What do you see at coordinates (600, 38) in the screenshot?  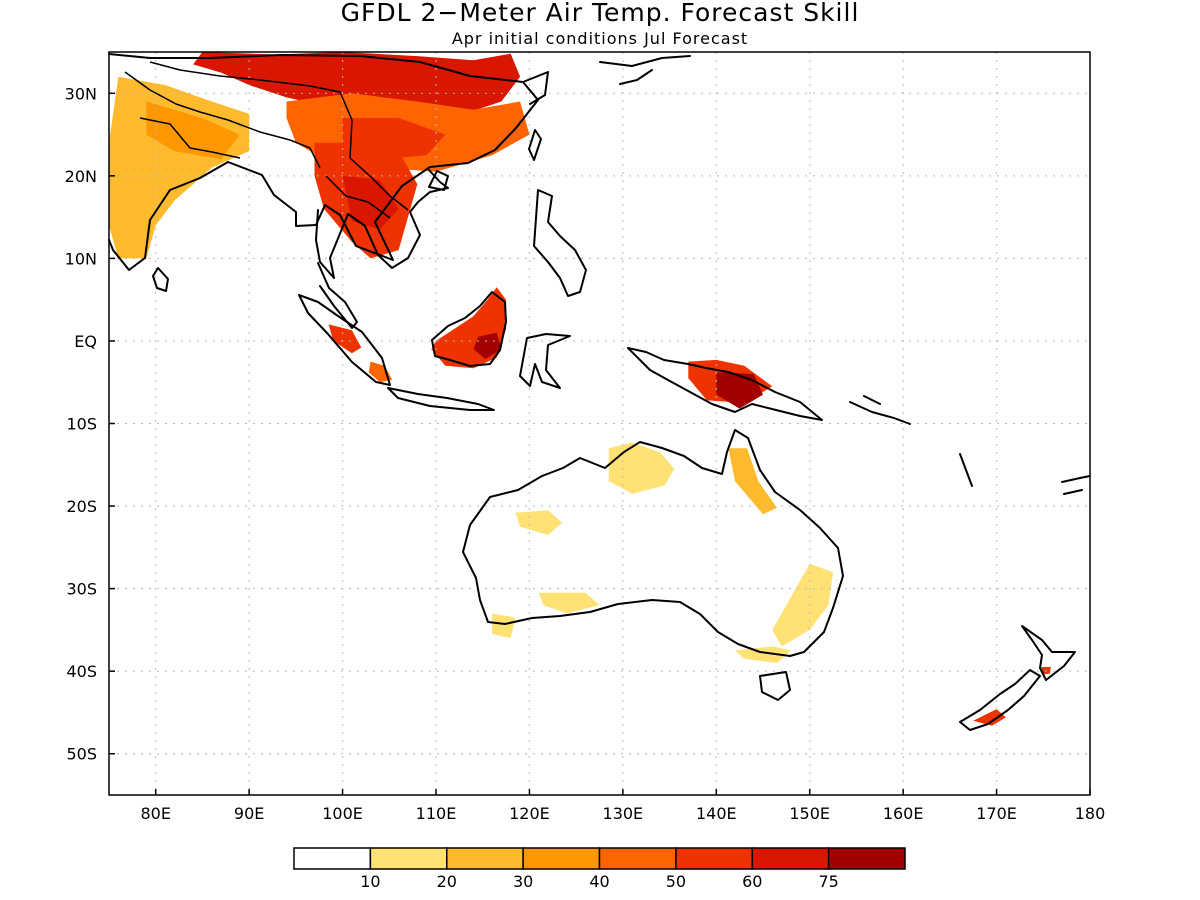 I see `chart-subtitle: Apr initial conditions Jul Forecast` at bounding box center [600, 38].